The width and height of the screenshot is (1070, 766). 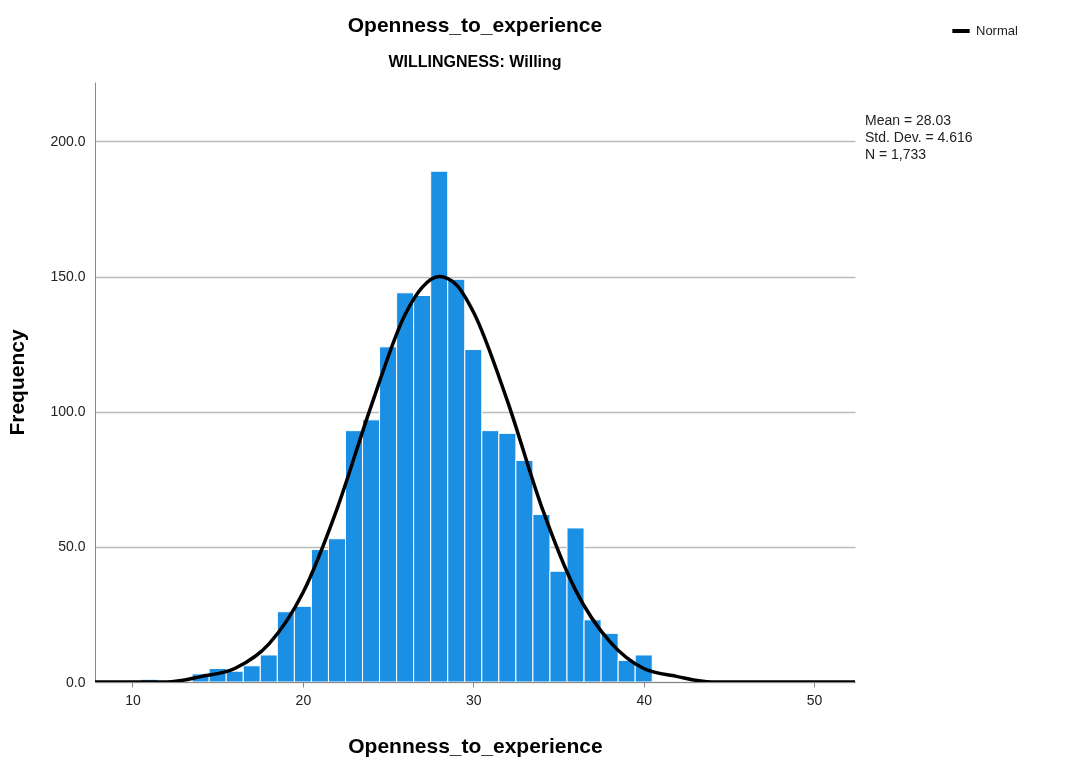 What do you see at coordinates (133, 699) in the screenshot?
I see `x-tick-label: 10` at bounding box center [133, 699].